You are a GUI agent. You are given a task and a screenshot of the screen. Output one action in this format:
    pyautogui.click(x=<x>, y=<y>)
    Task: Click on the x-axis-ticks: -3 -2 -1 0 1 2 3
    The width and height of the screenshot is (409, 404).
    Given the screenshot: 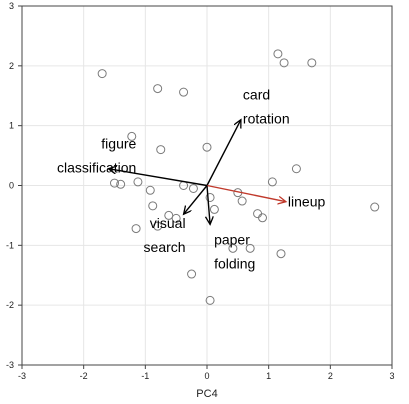 What is the action you would take?
    pyautogui.click(x=206, y=373)
    